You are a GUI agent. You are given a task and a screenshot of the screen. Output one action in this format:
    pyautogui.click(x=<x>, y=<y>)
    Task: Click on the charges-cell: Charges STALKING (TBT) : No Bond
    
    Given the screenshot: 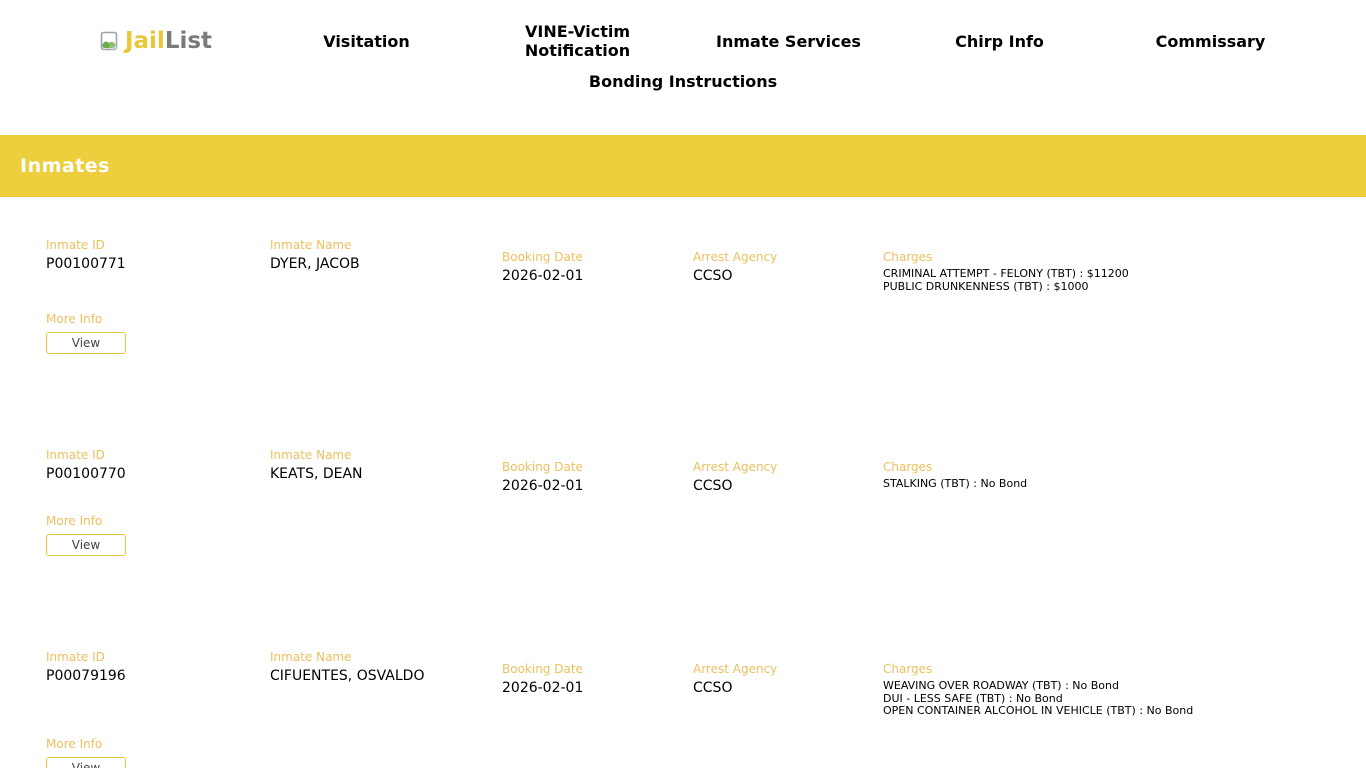 What is the action you would take?
    pyautogui.click(x=1101, y=469)
    